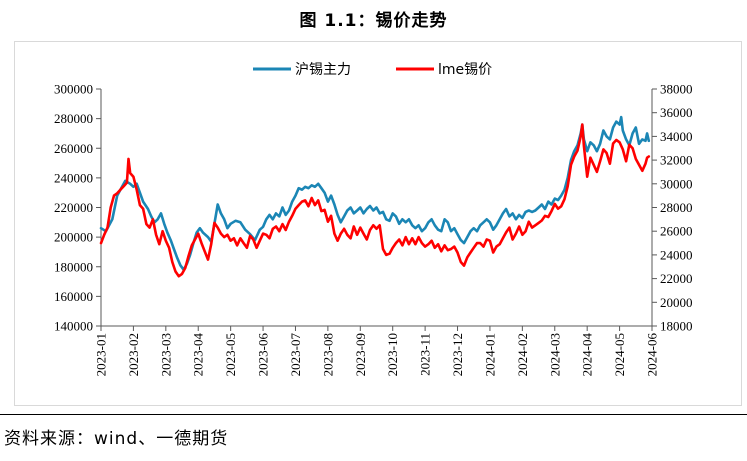  Describe the element at coordinates (676, 254) in the screenshot. I see `y-right-tick-label: 24000` at that location.